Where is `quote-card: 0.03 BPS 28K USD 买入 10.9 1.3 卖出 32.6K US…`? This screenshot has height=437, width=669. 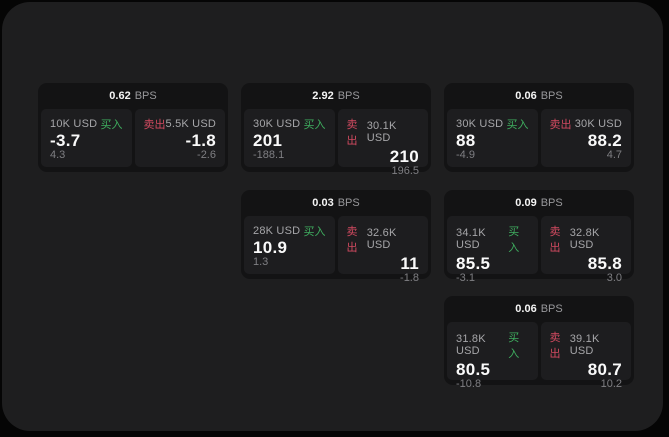
quote-card: 0.03 BPS 28K USD 买入 10.9 1.3 卖出 32.6K US… is located at coordinates (336, 237).